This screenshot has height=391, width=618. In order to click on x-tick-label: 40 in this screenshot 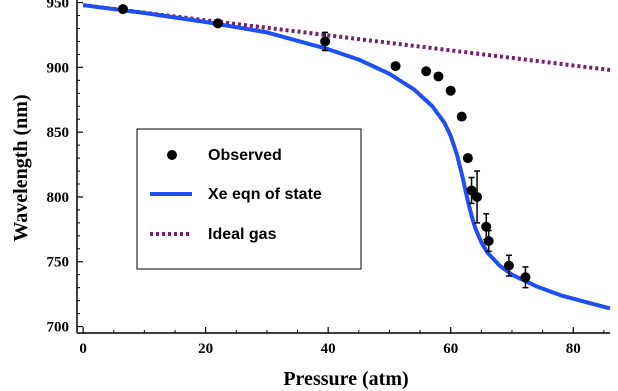, I will do `click(328, 349)`.